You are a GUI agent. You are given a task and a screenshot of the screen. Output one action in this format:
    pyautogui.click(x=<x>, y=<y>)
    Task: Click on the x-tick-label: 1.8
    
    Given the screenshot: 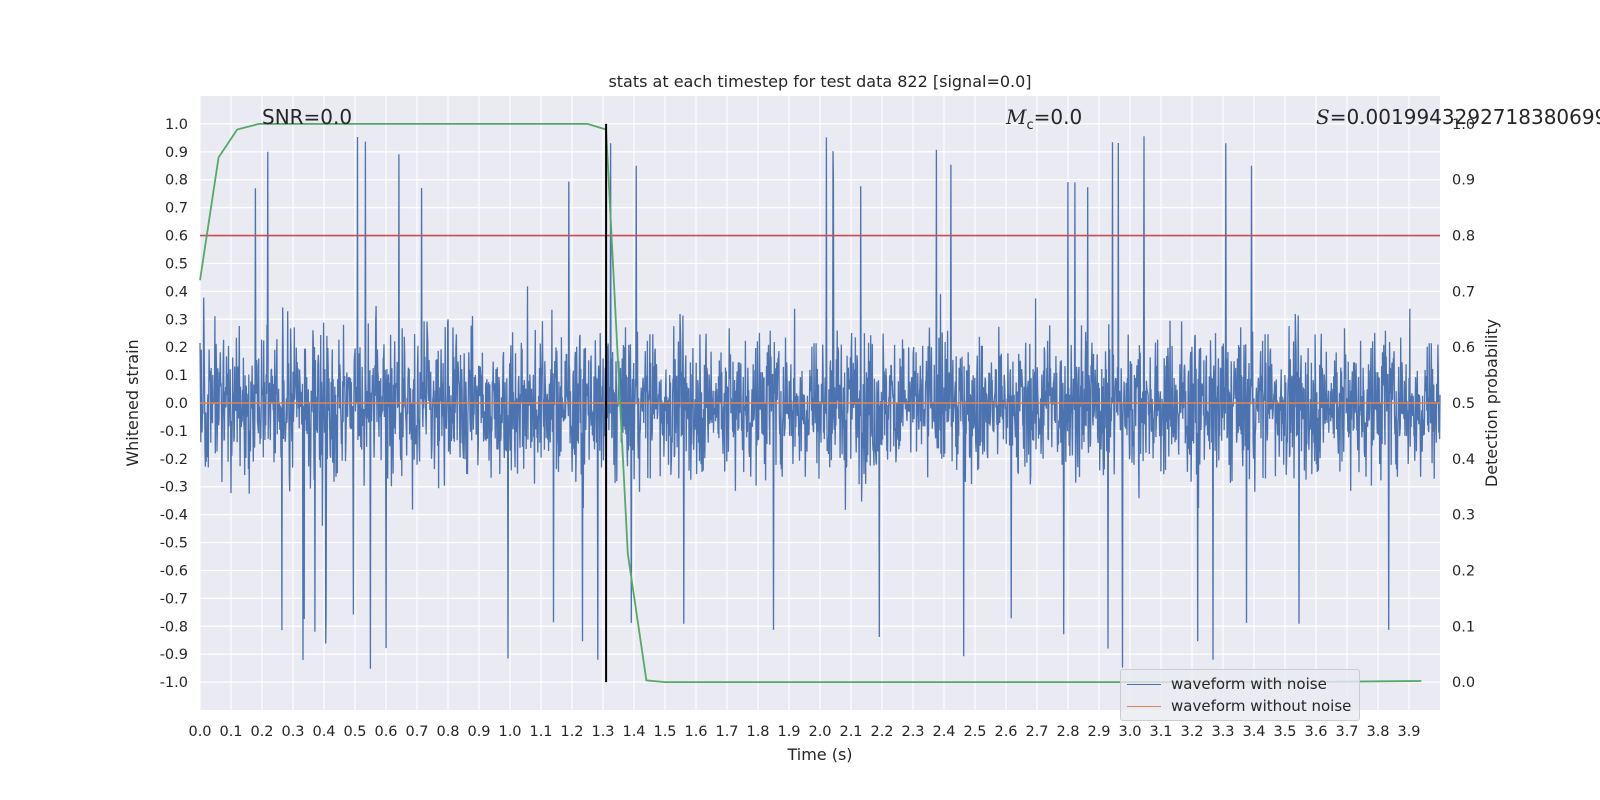 What is the action you would take?
    pyautogui.click(x=757, y=732)
    